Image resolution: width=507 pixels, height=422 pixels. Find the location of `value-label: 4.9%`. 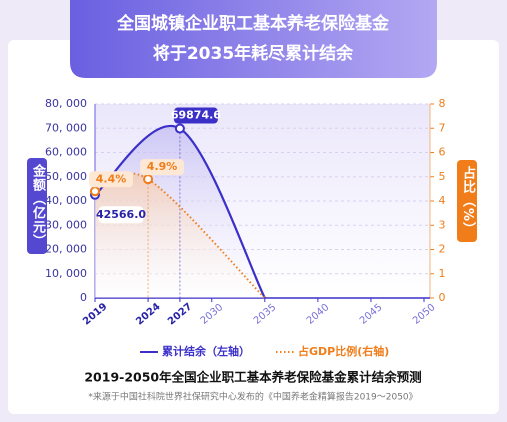

value-label: 4.9% is located at coordinates (162, 166).